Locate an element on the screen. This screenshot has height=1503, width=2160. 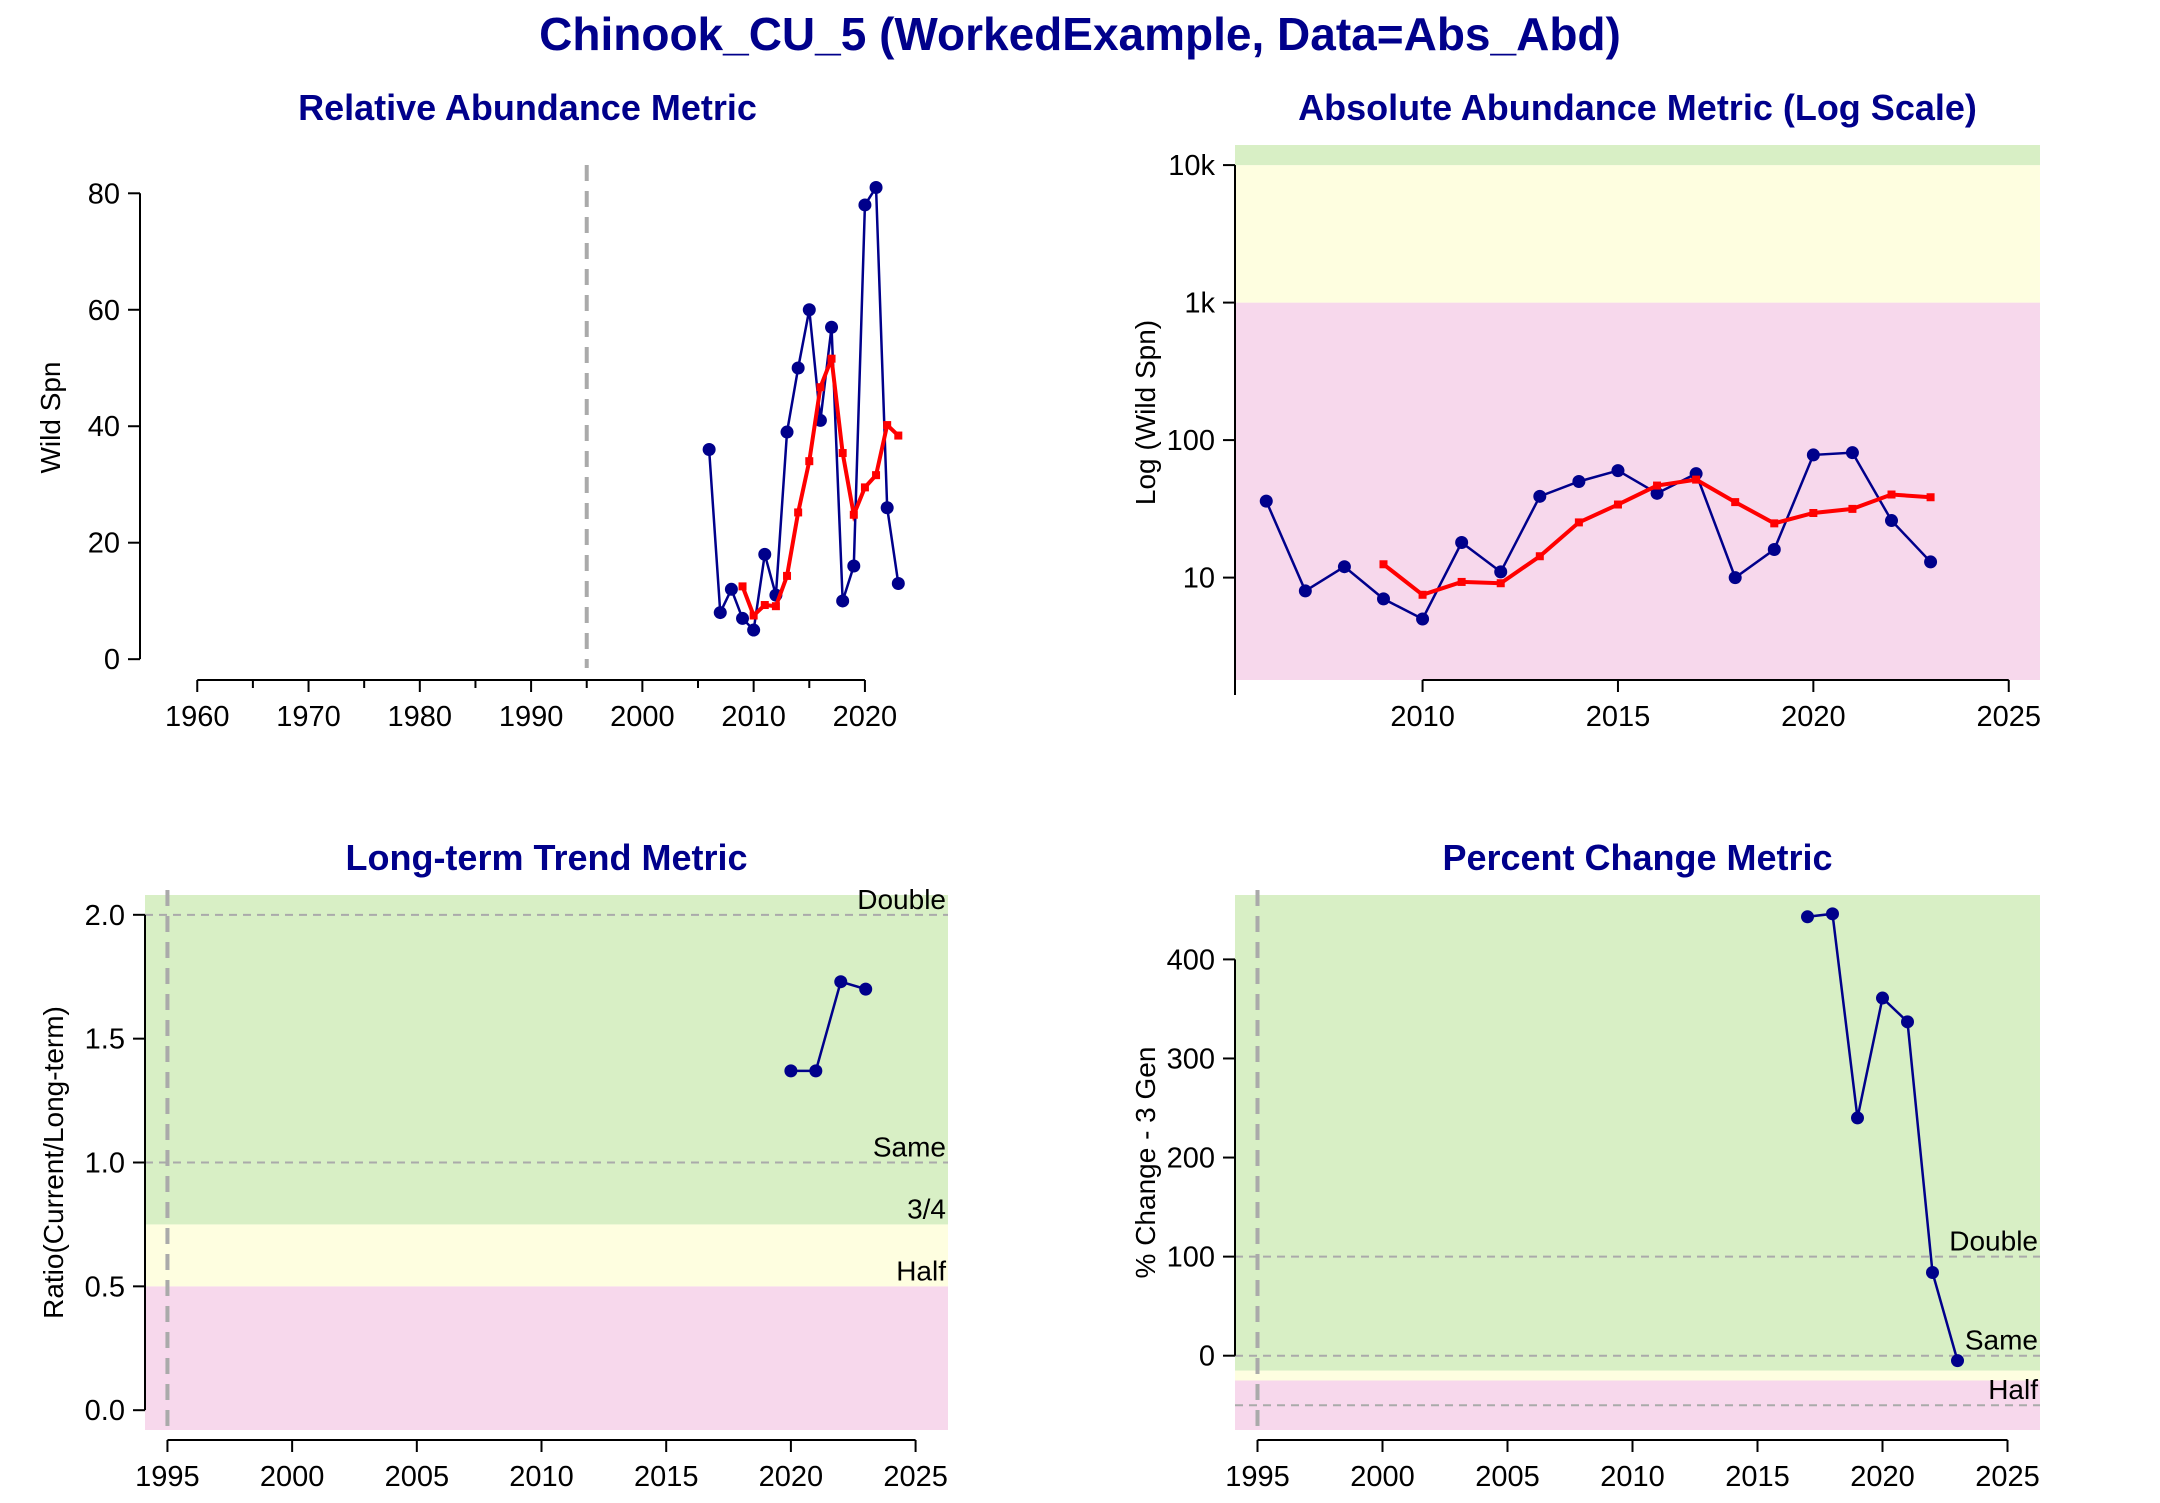
y-axis-label: % Change - 3 Gen is located at coordinates (1145, 1163).